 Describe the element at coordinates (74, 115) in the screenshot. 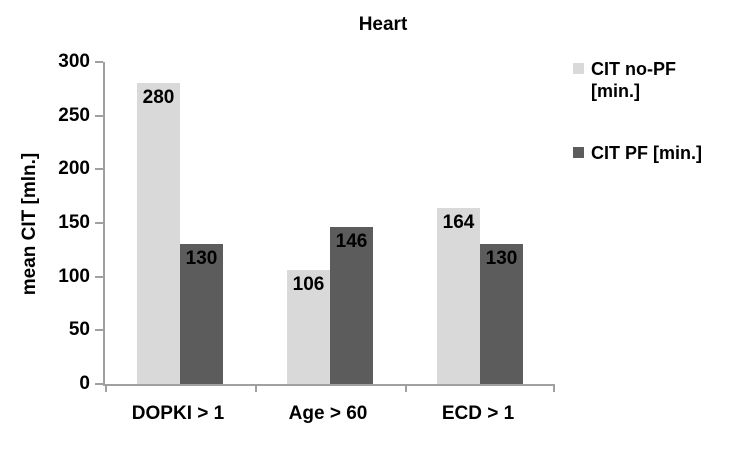

I see `y-tick-label: 250` at that location.